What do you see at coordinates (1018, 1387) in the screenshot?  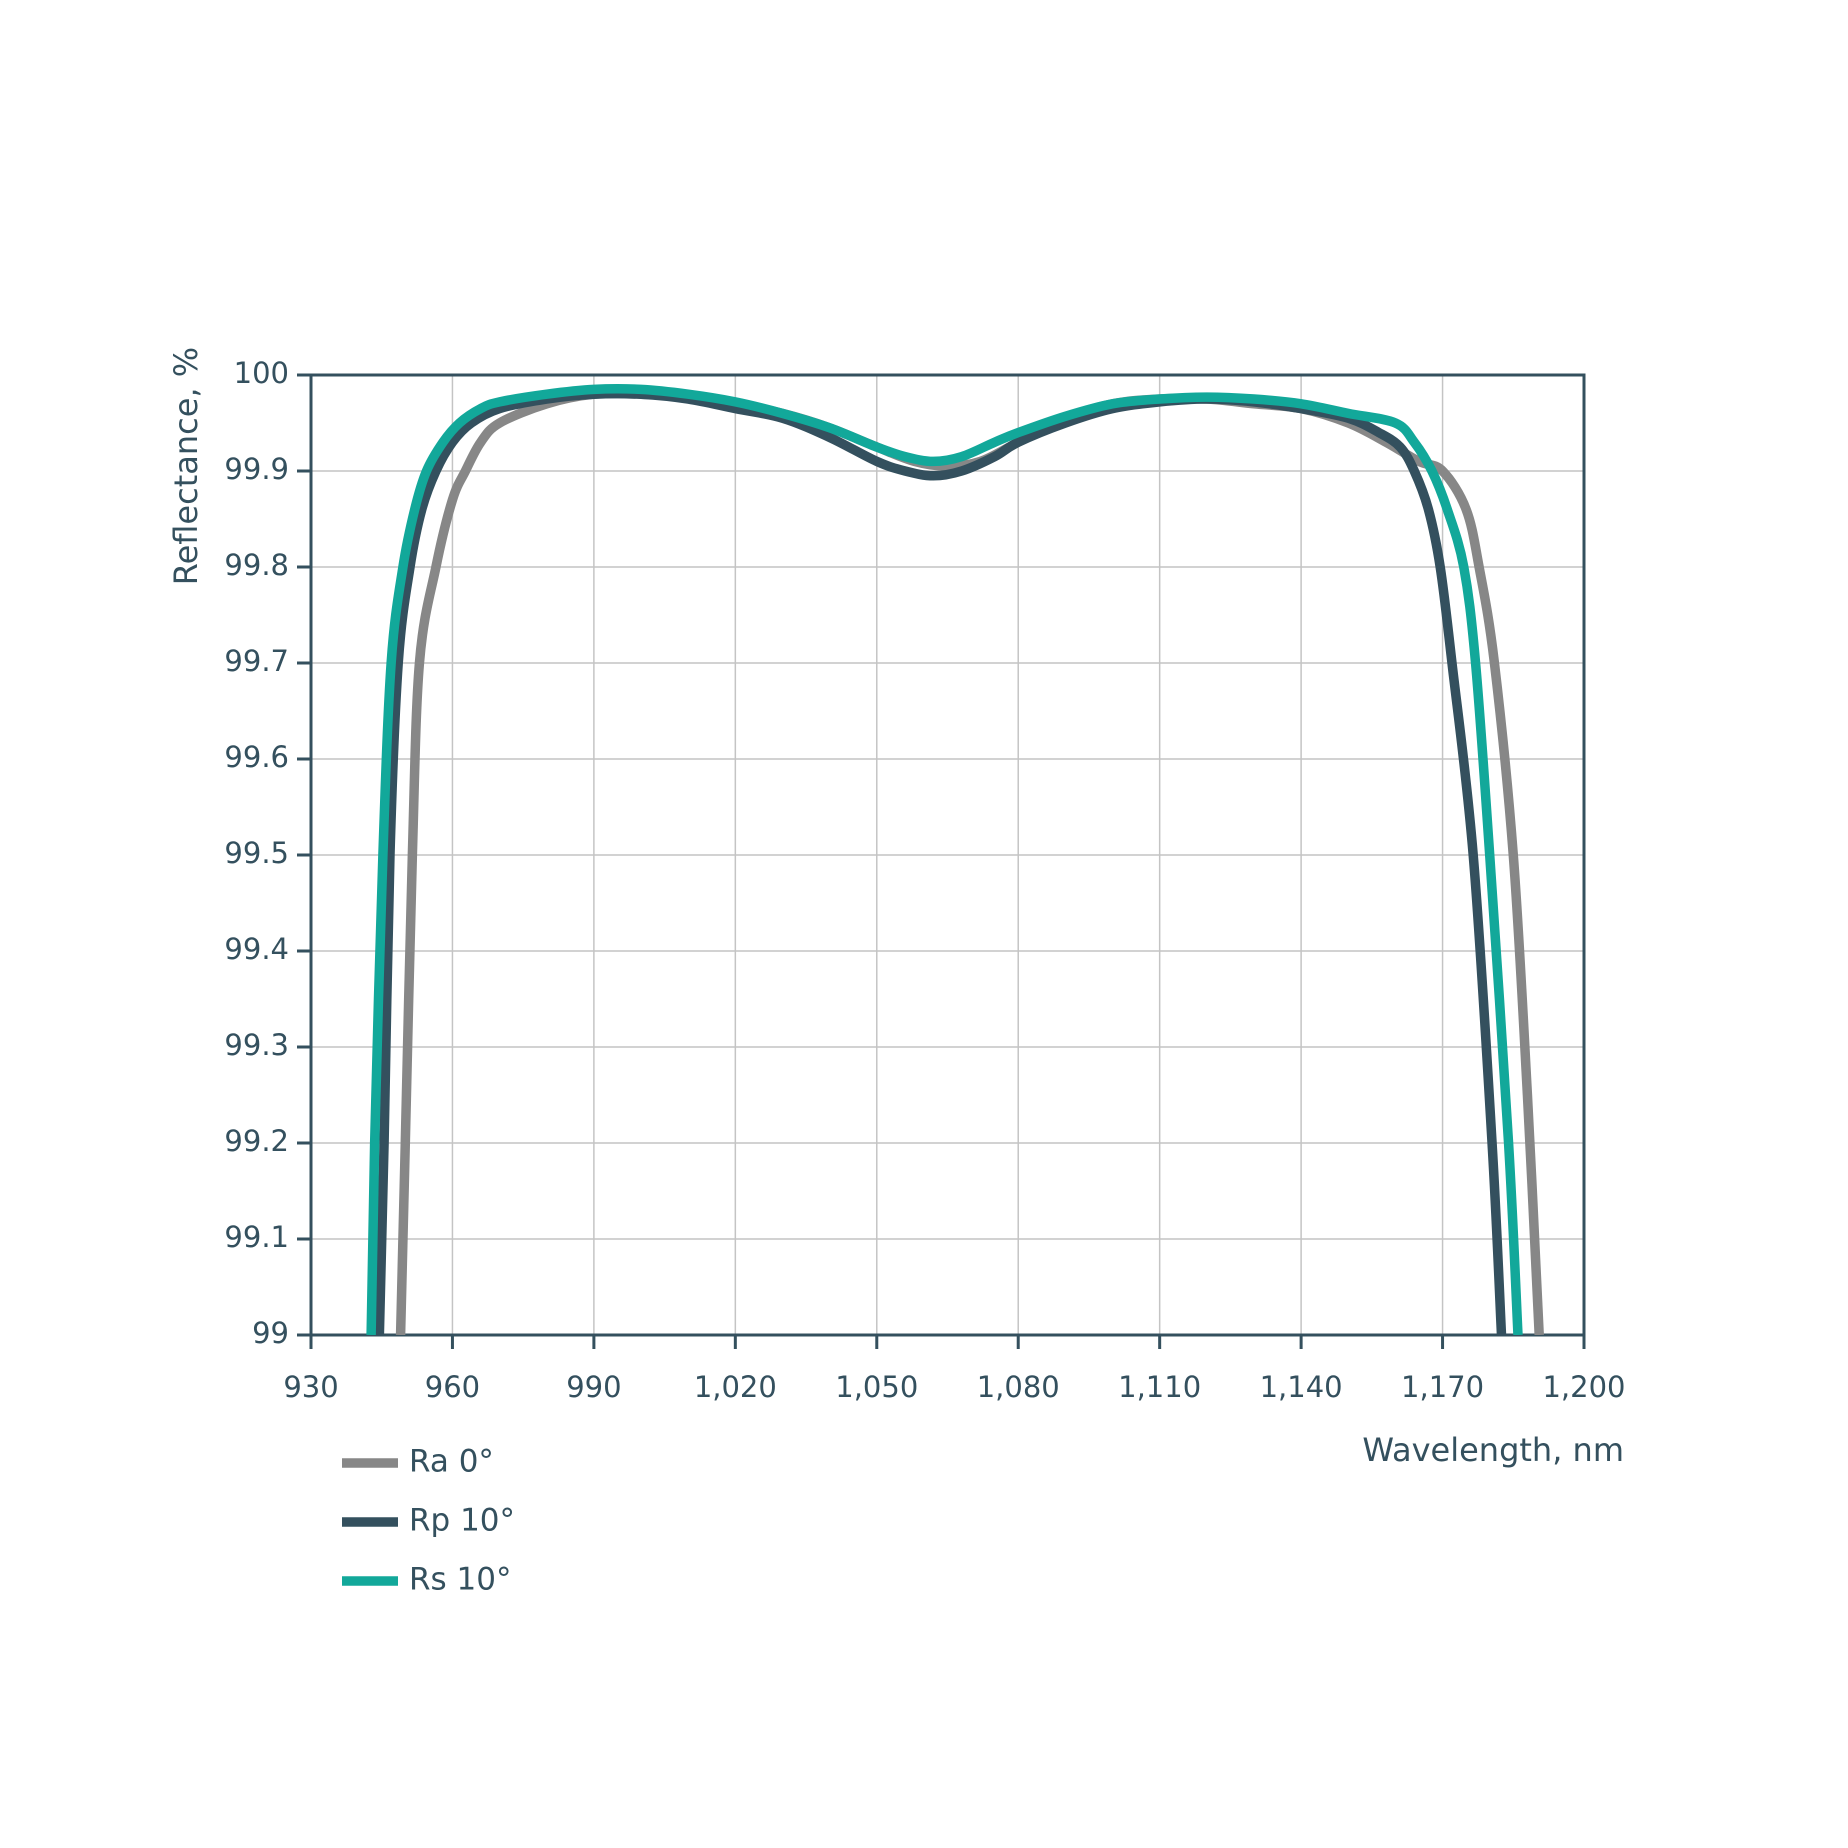 I see `x-tick-label: 1,080` at bounding box center [1018, 1387].